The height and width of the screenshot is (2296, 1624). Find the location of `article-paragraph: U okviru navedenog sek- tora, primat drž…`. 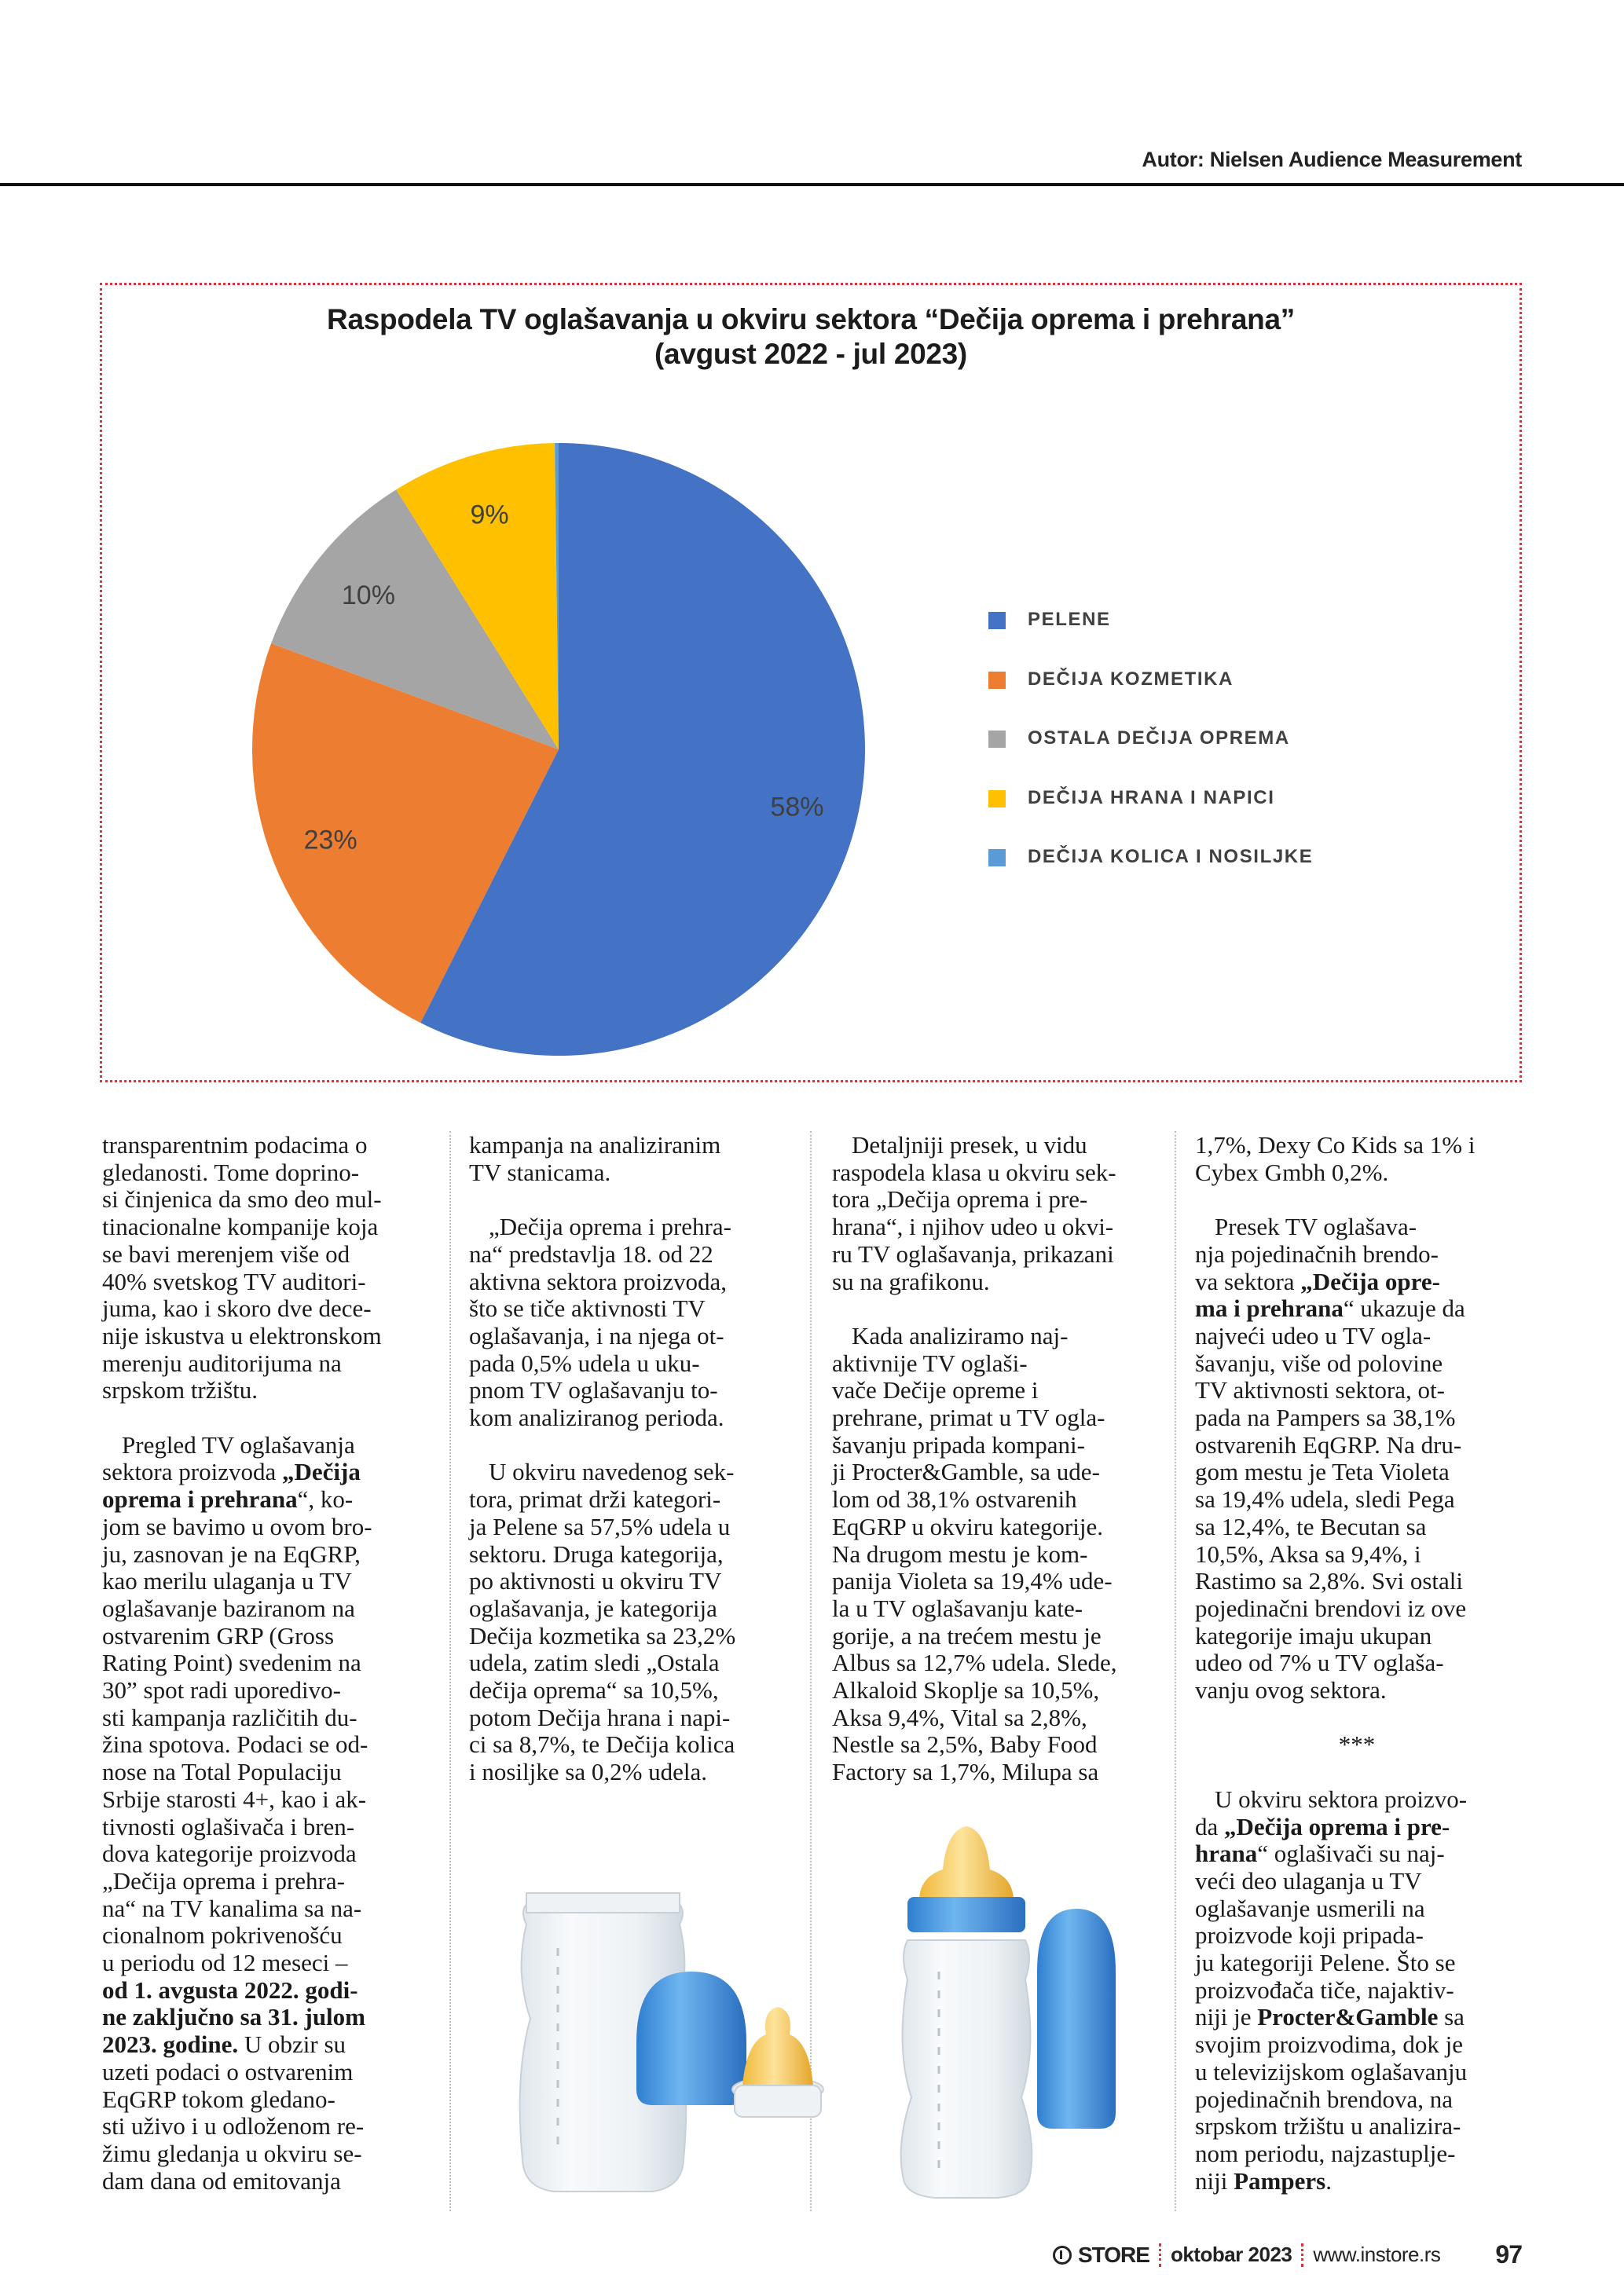

article-paragraph: U okviru navedenog sek- tora, primat drž… is located at coordinates (602, 1622).